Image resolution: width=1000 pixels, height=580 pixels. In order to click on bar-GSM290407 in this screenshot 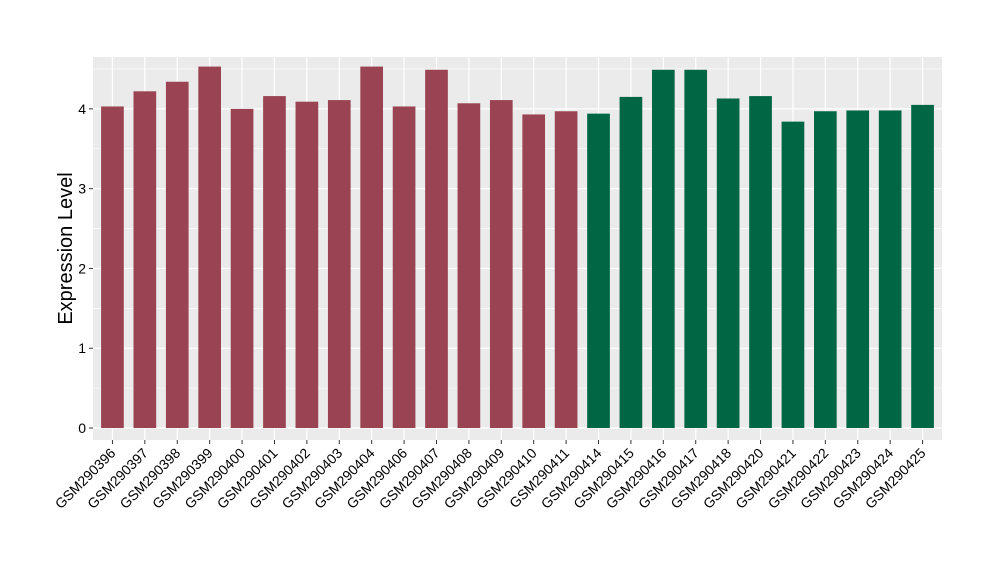, I will do `click(436, 249)`.